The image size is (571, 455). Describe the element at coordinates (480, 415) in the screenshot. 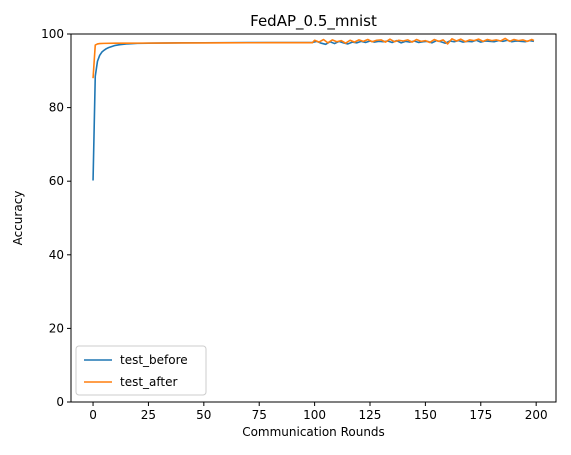

I see `x-tick-label: 175` at that location.